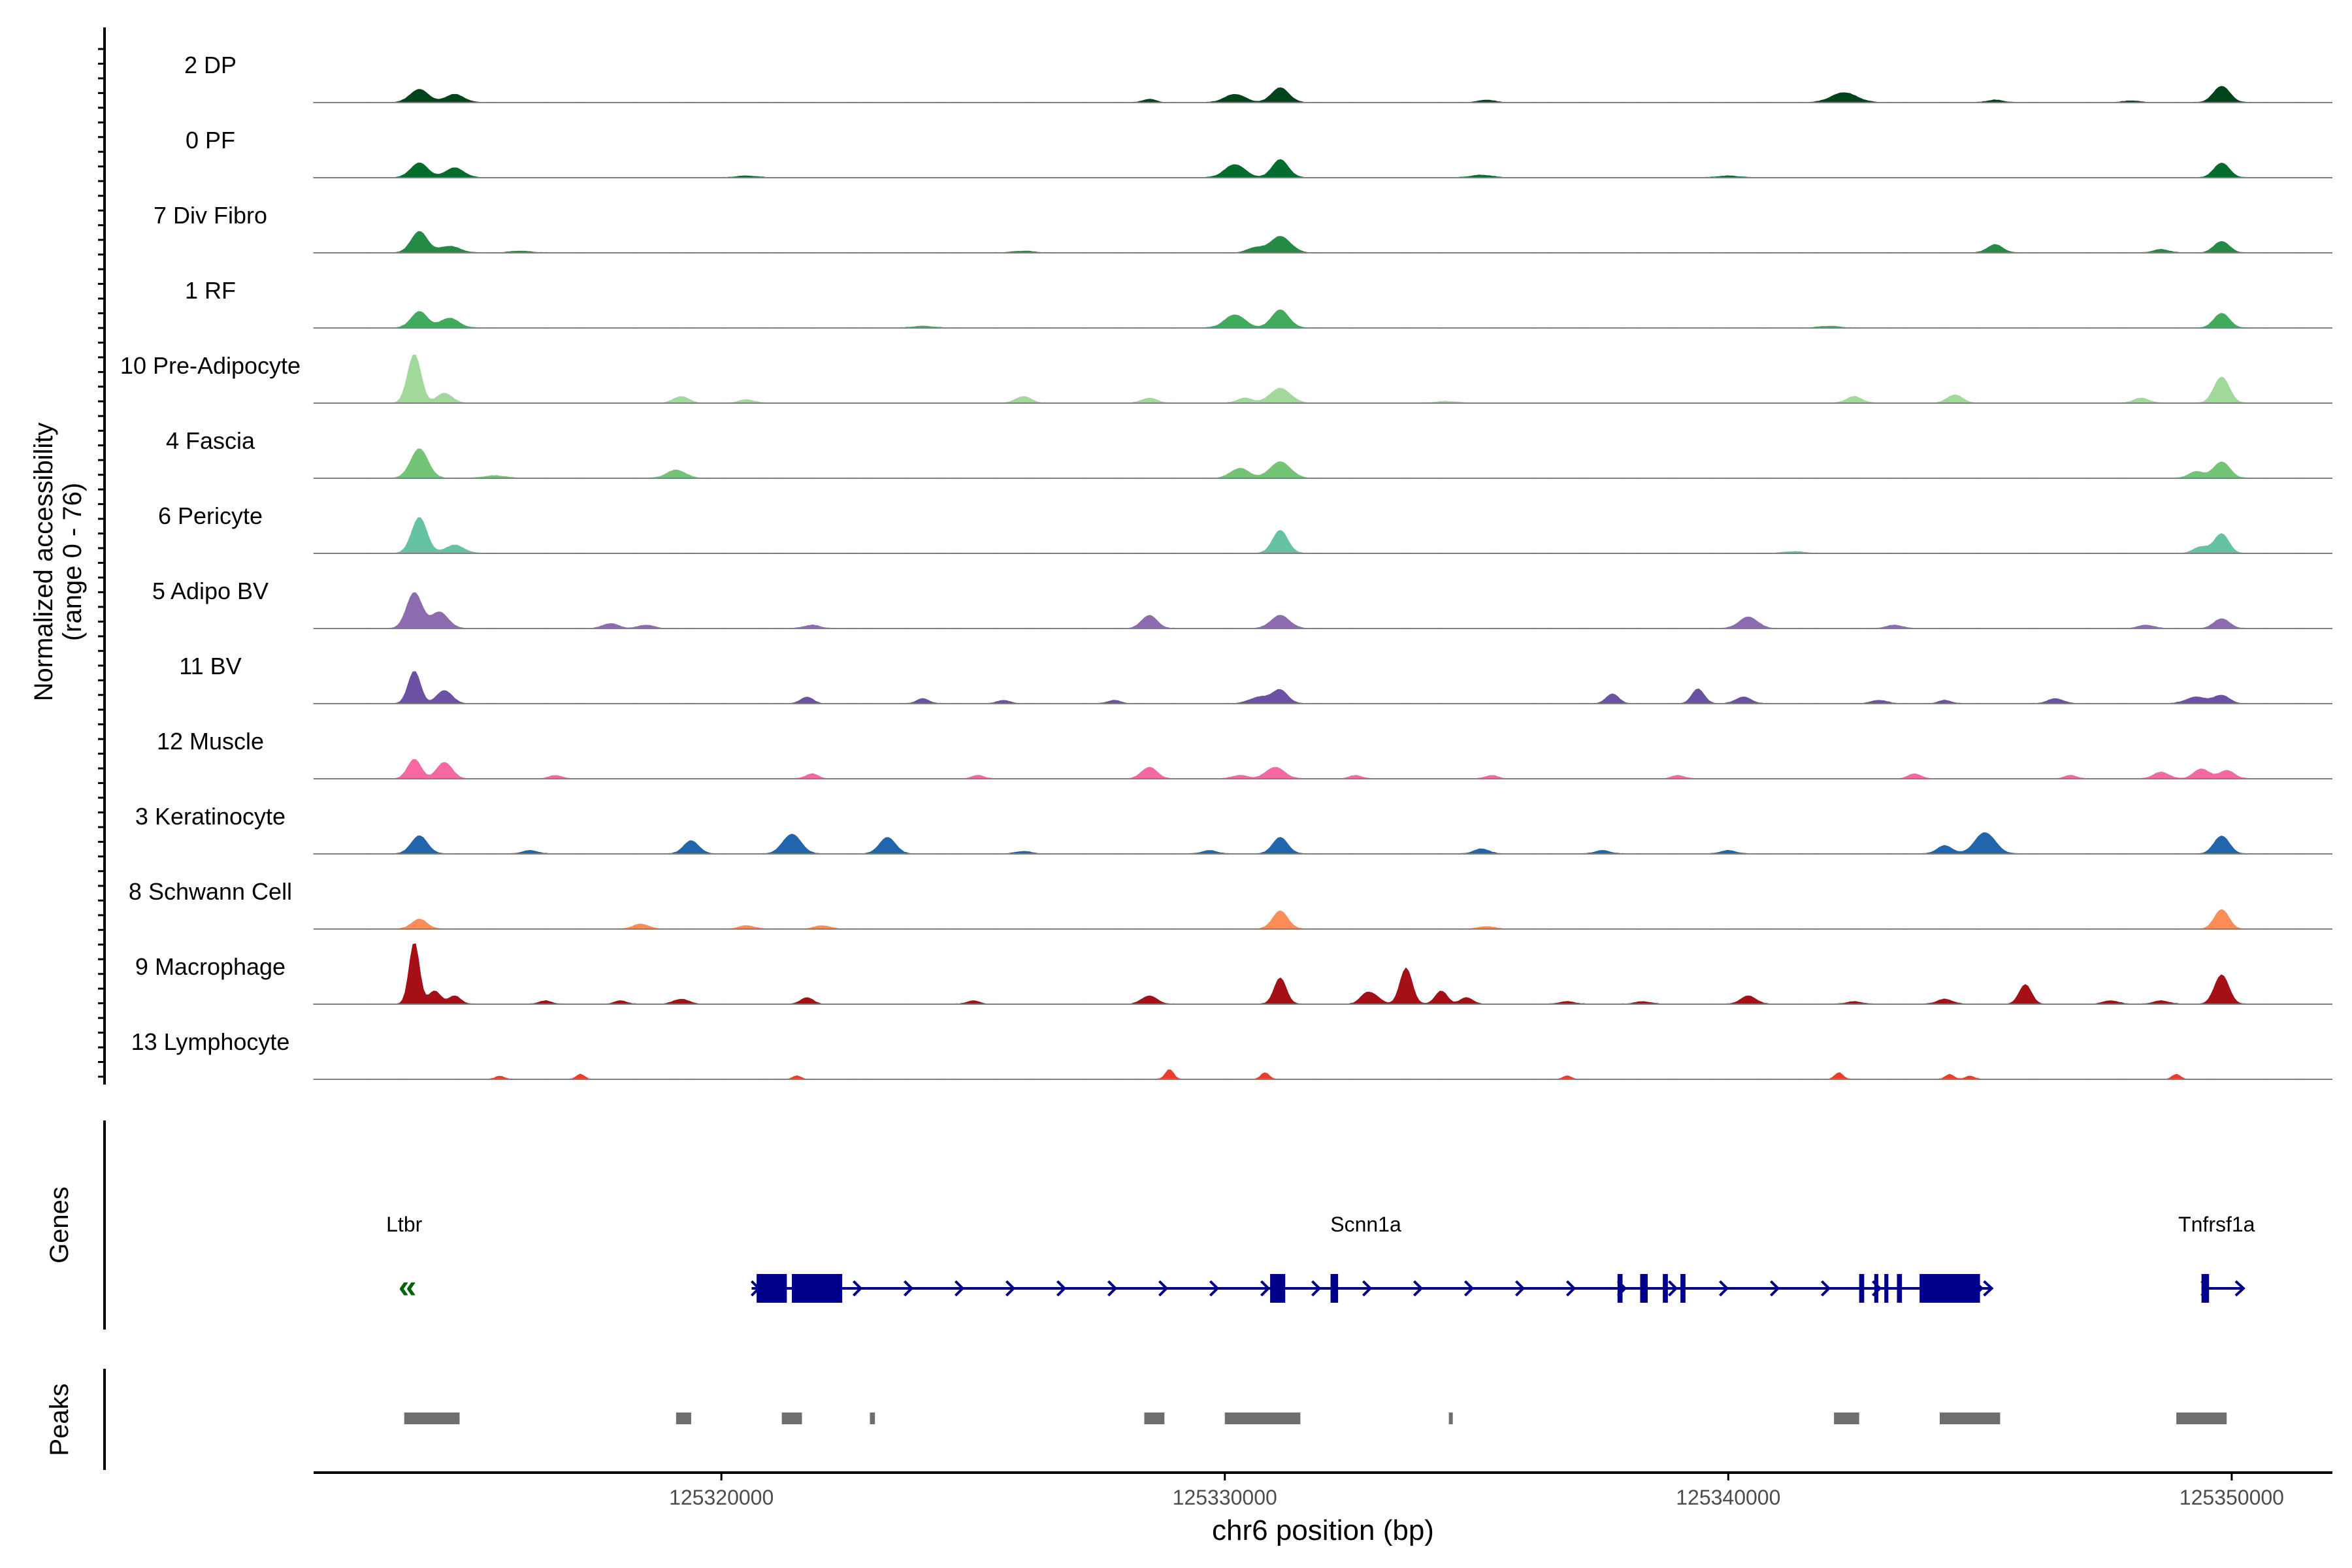 Image resolution: width=2352 pixels, height=1568 pixels. I want to click on track-label: 0 PF, so click(210, 140).